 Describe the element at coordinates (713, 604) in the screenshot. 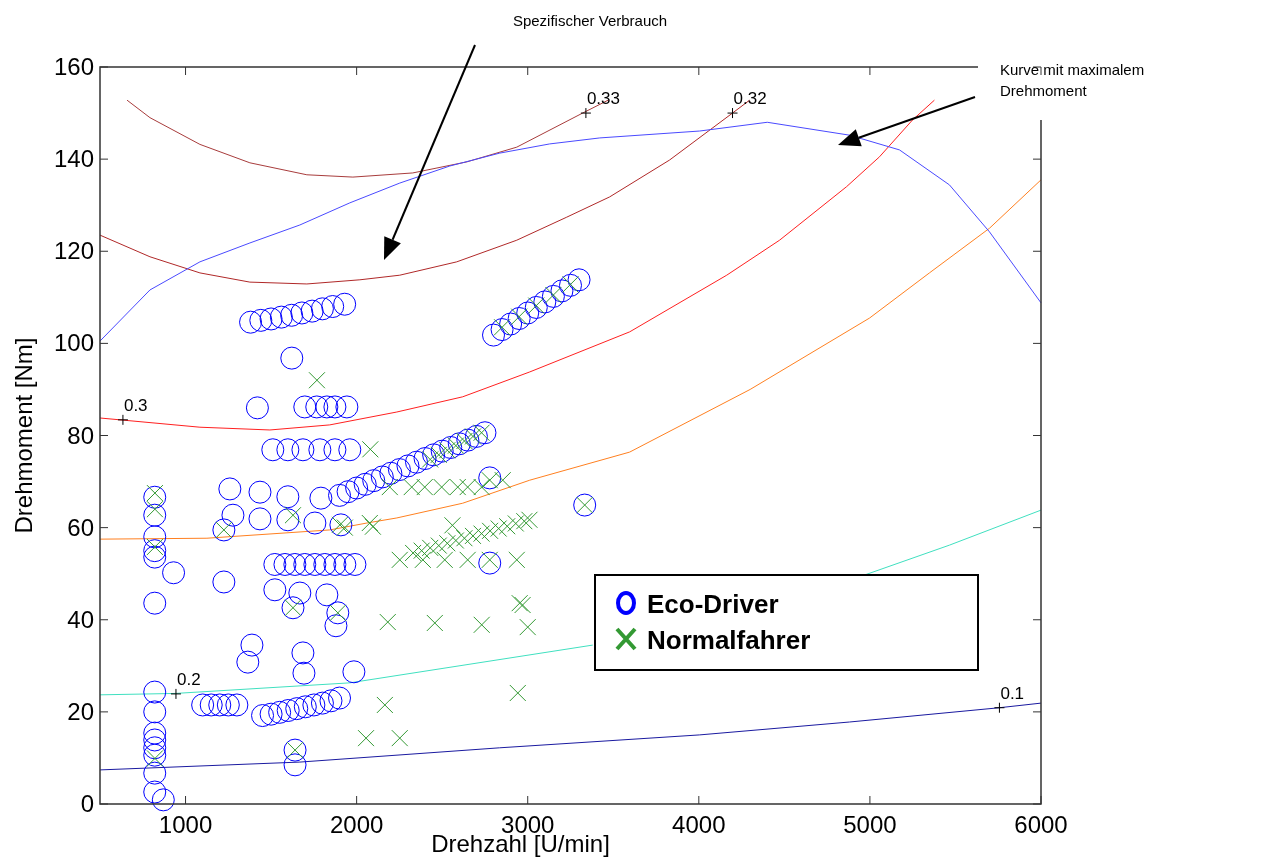

I see `legend-label: Eco-Driver` at that location.